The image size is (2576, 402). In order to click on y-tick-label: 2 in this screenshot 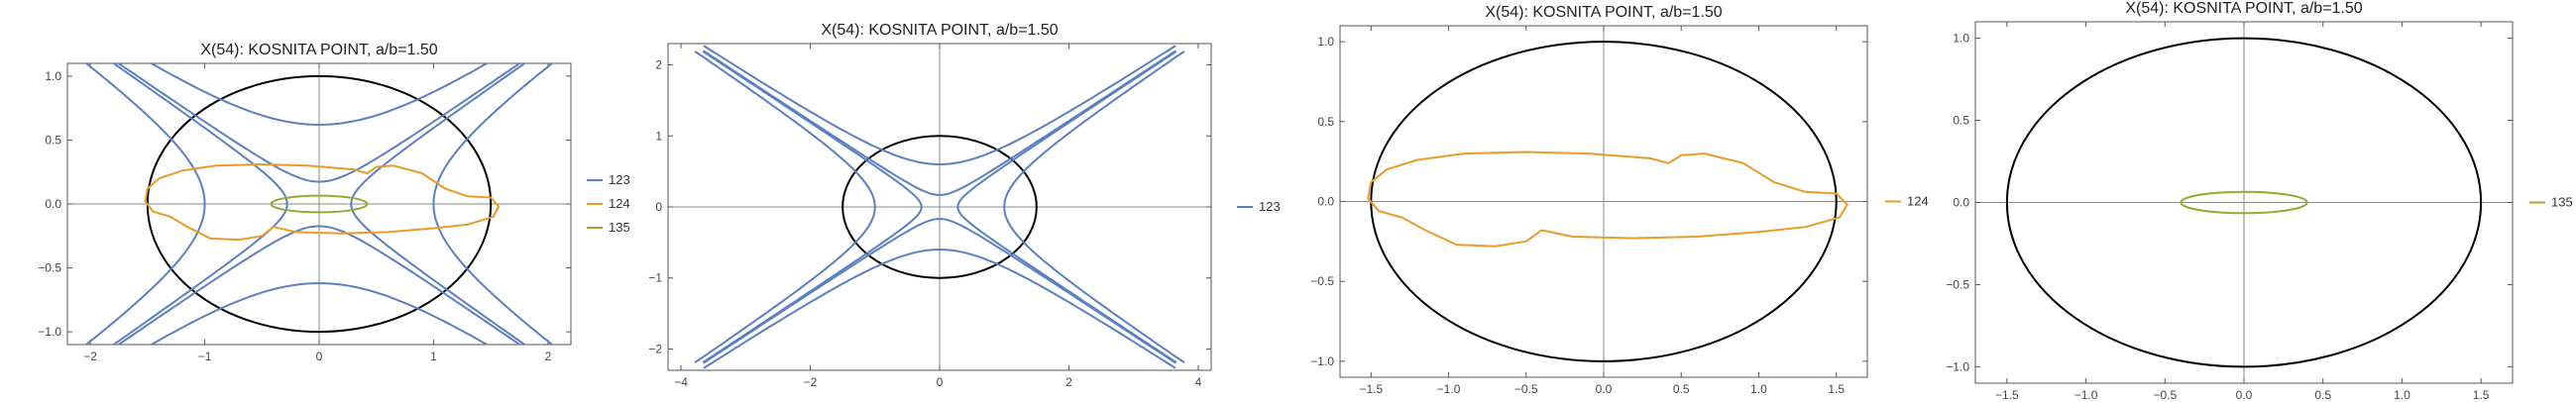, I will do `click(658, 65)`.